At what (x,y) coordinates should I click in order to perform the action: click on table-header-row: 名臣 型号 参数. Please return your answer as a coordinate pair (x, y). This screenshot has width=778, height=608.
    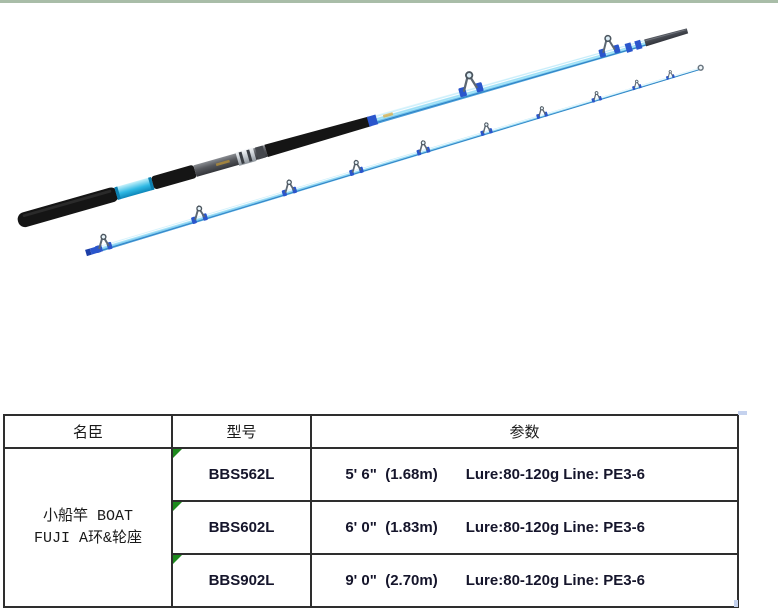
    Looking at the image, I should click on (371, 431).